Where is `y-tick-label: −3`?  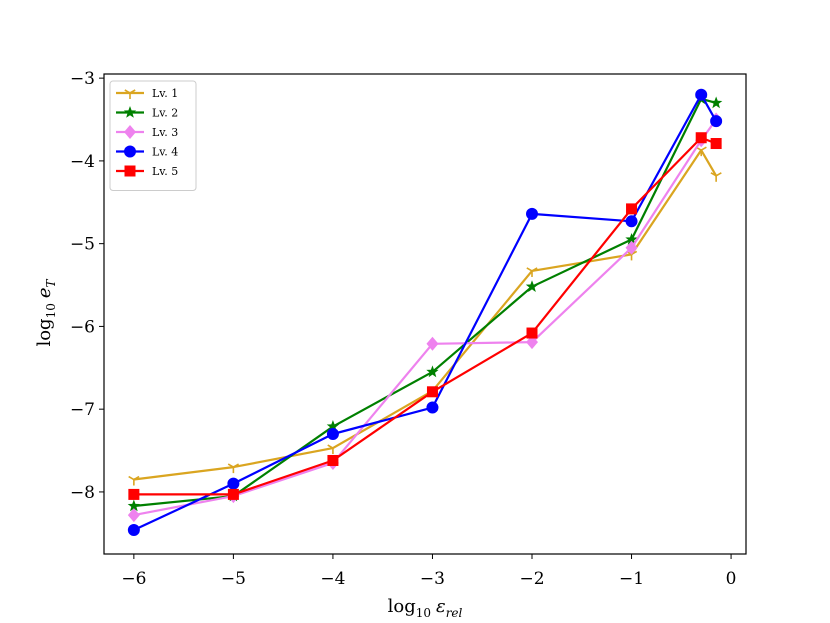
y-tick-label: −3 is located at coordinates (82, 79).